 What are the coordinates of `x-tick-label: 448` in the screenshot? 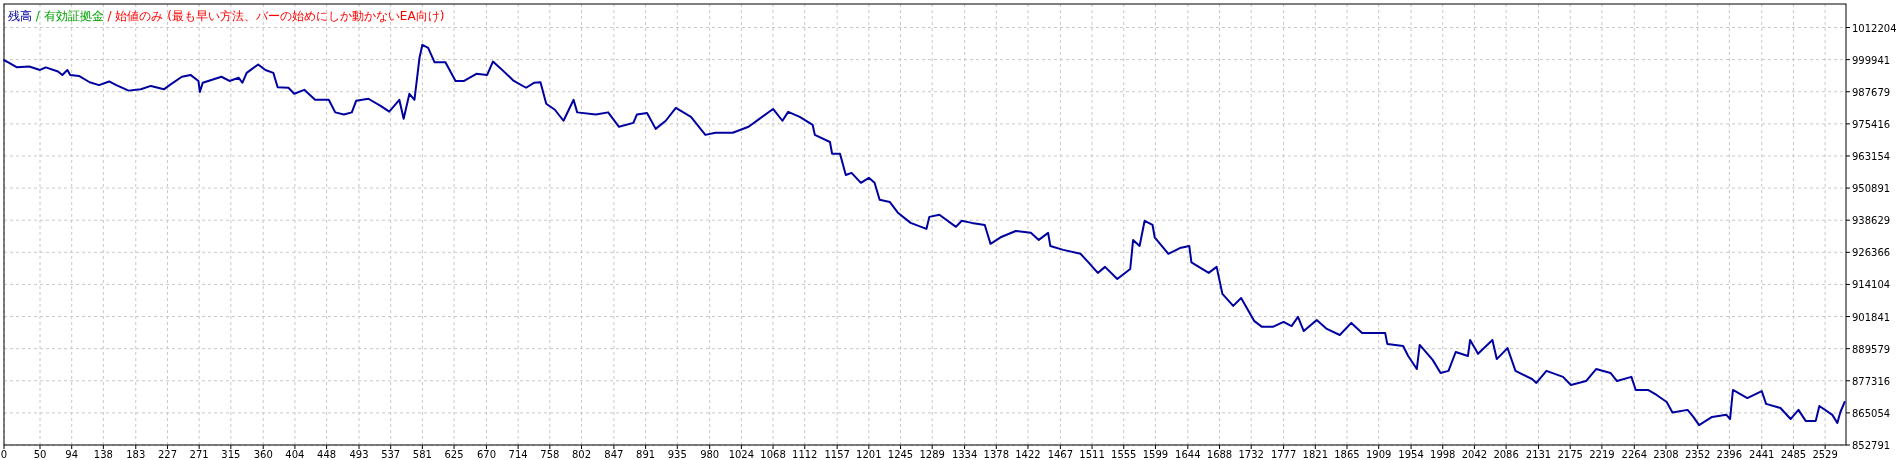 It's located at (327, 454).